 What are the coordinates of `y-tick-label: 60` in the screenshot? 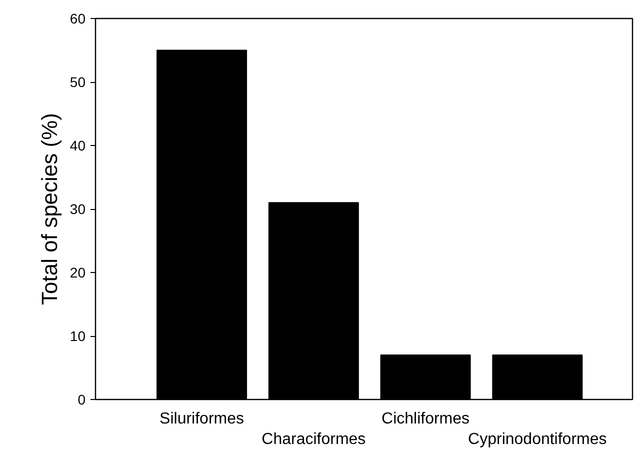 It's located at (78, 18).